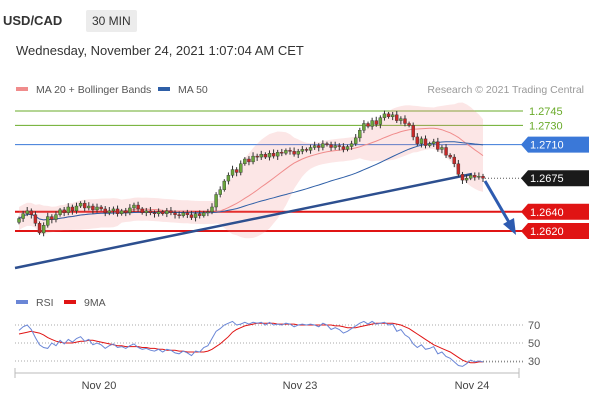  Describe the element at coordinates (193, 90) in the screenshot. I see `ma50-legend-label: MA 50` at that location.